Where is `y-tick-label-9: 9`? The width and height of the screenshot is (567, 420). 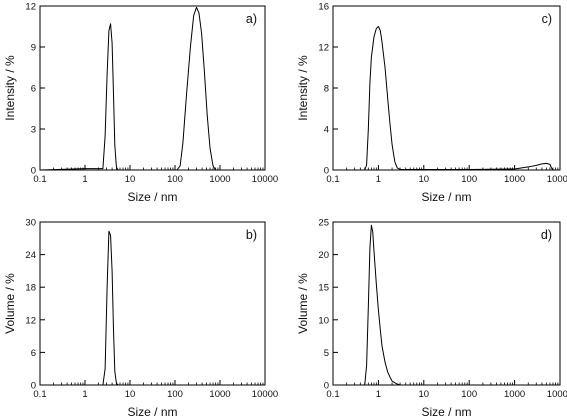
y-tick-label-9: 9 is located at coordinates (33, 48).